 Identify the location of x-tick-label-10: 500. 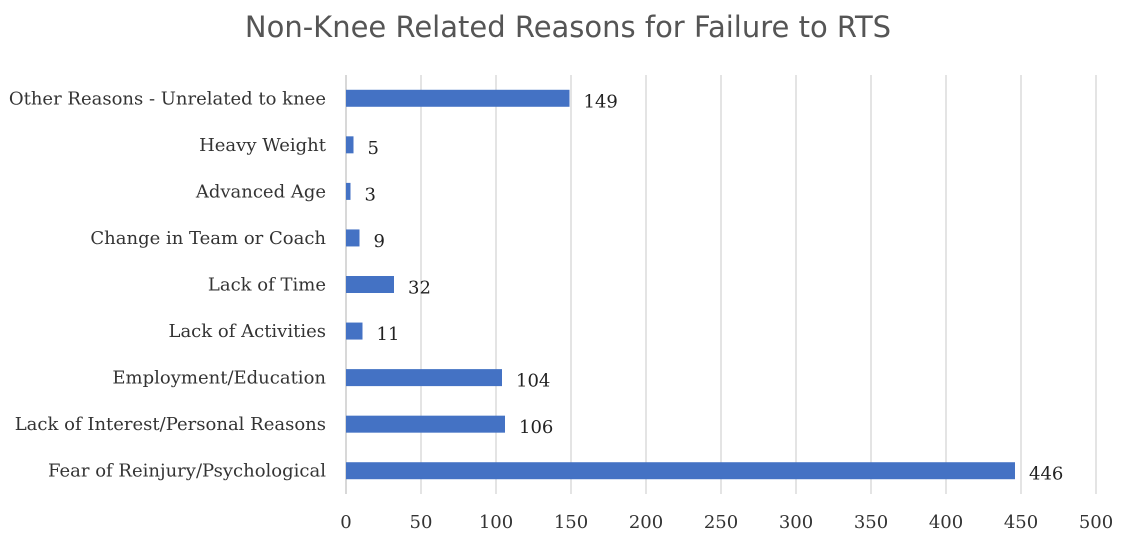
(1096, 522).